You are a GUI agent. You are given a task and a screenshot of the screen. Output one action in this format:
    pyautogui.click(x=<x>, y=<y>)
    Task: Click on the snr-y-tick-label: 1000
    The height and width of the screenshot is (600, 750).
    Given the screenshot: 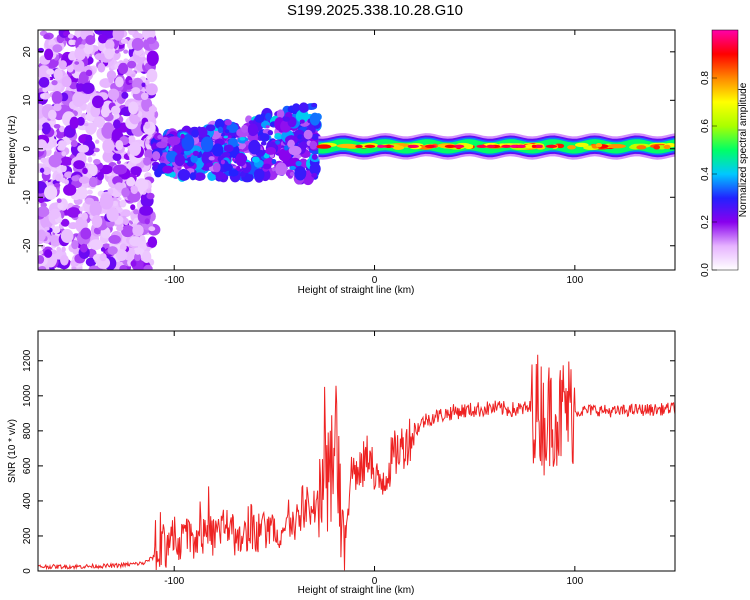 What is the action you would take?
    pyautogui.click(x=27, y=395)
    